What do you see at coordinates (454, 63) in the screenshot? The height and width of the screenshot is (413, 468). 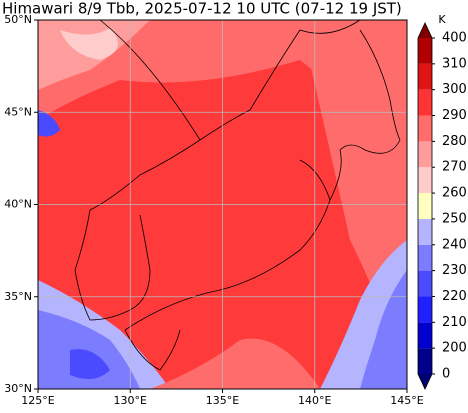 I see `colorbar-label: 310` at bounding box center [454, 63].